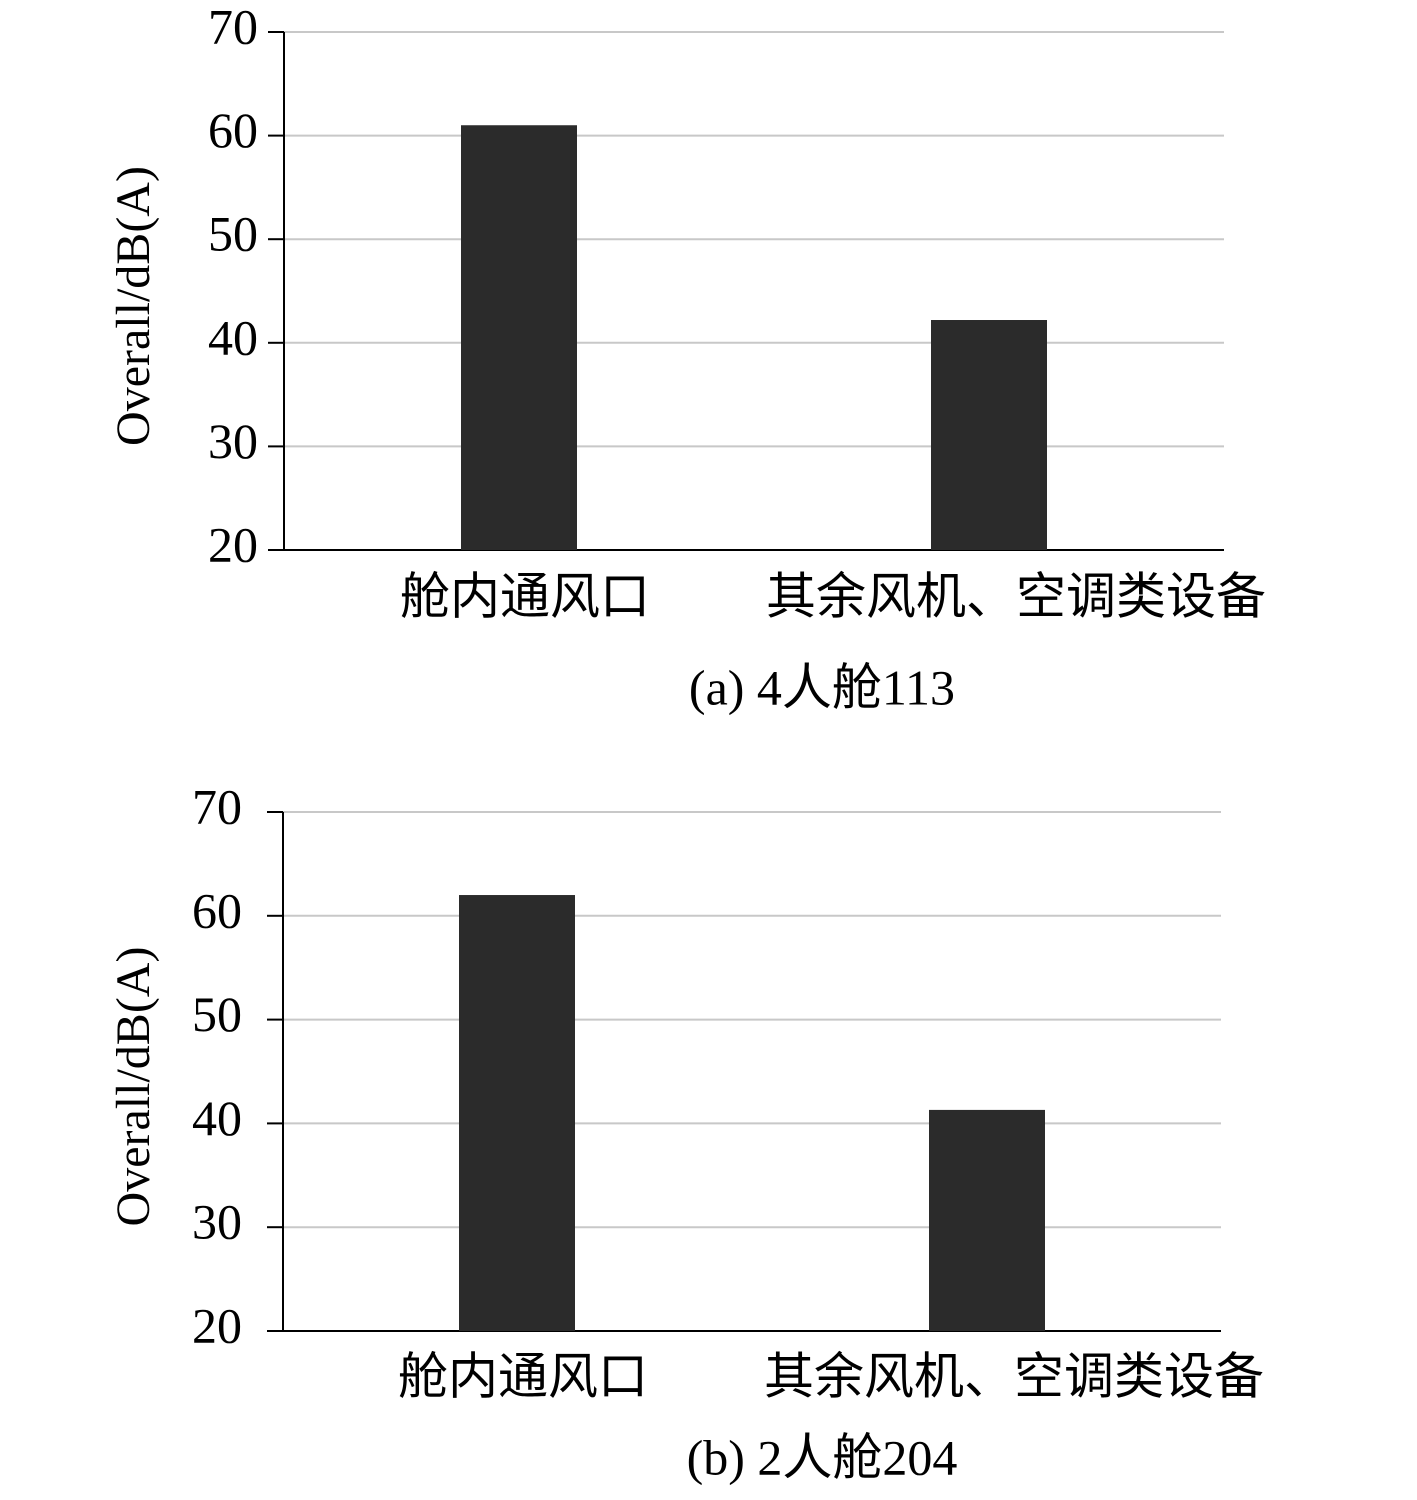 This screenshot has height=1500, width=1417. I want to click on caption: (b) 2人舱204, so click(822, 1457).